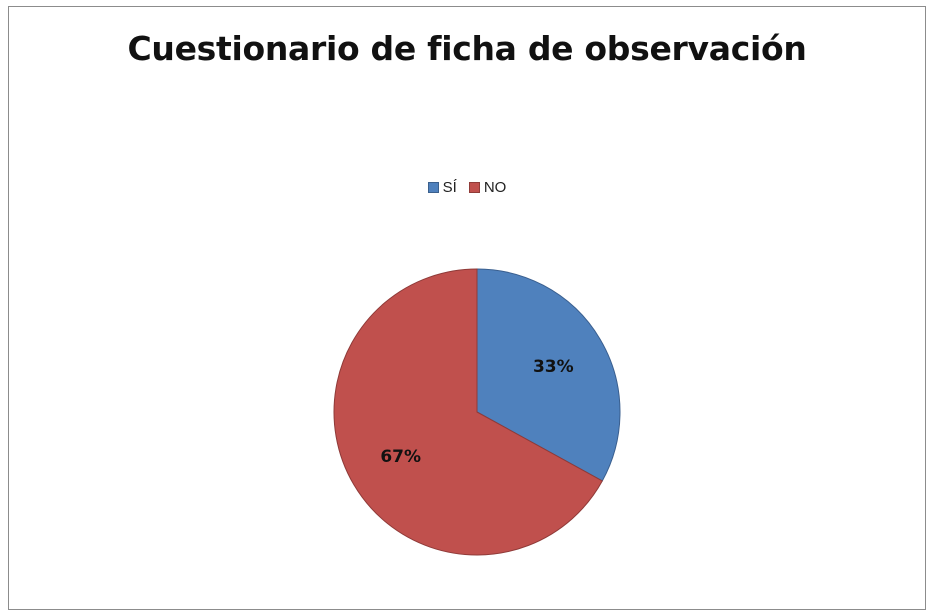 This screenshot has width=929, height=612. I want to click on legend-label-si: SÍ, so click(449, 187).